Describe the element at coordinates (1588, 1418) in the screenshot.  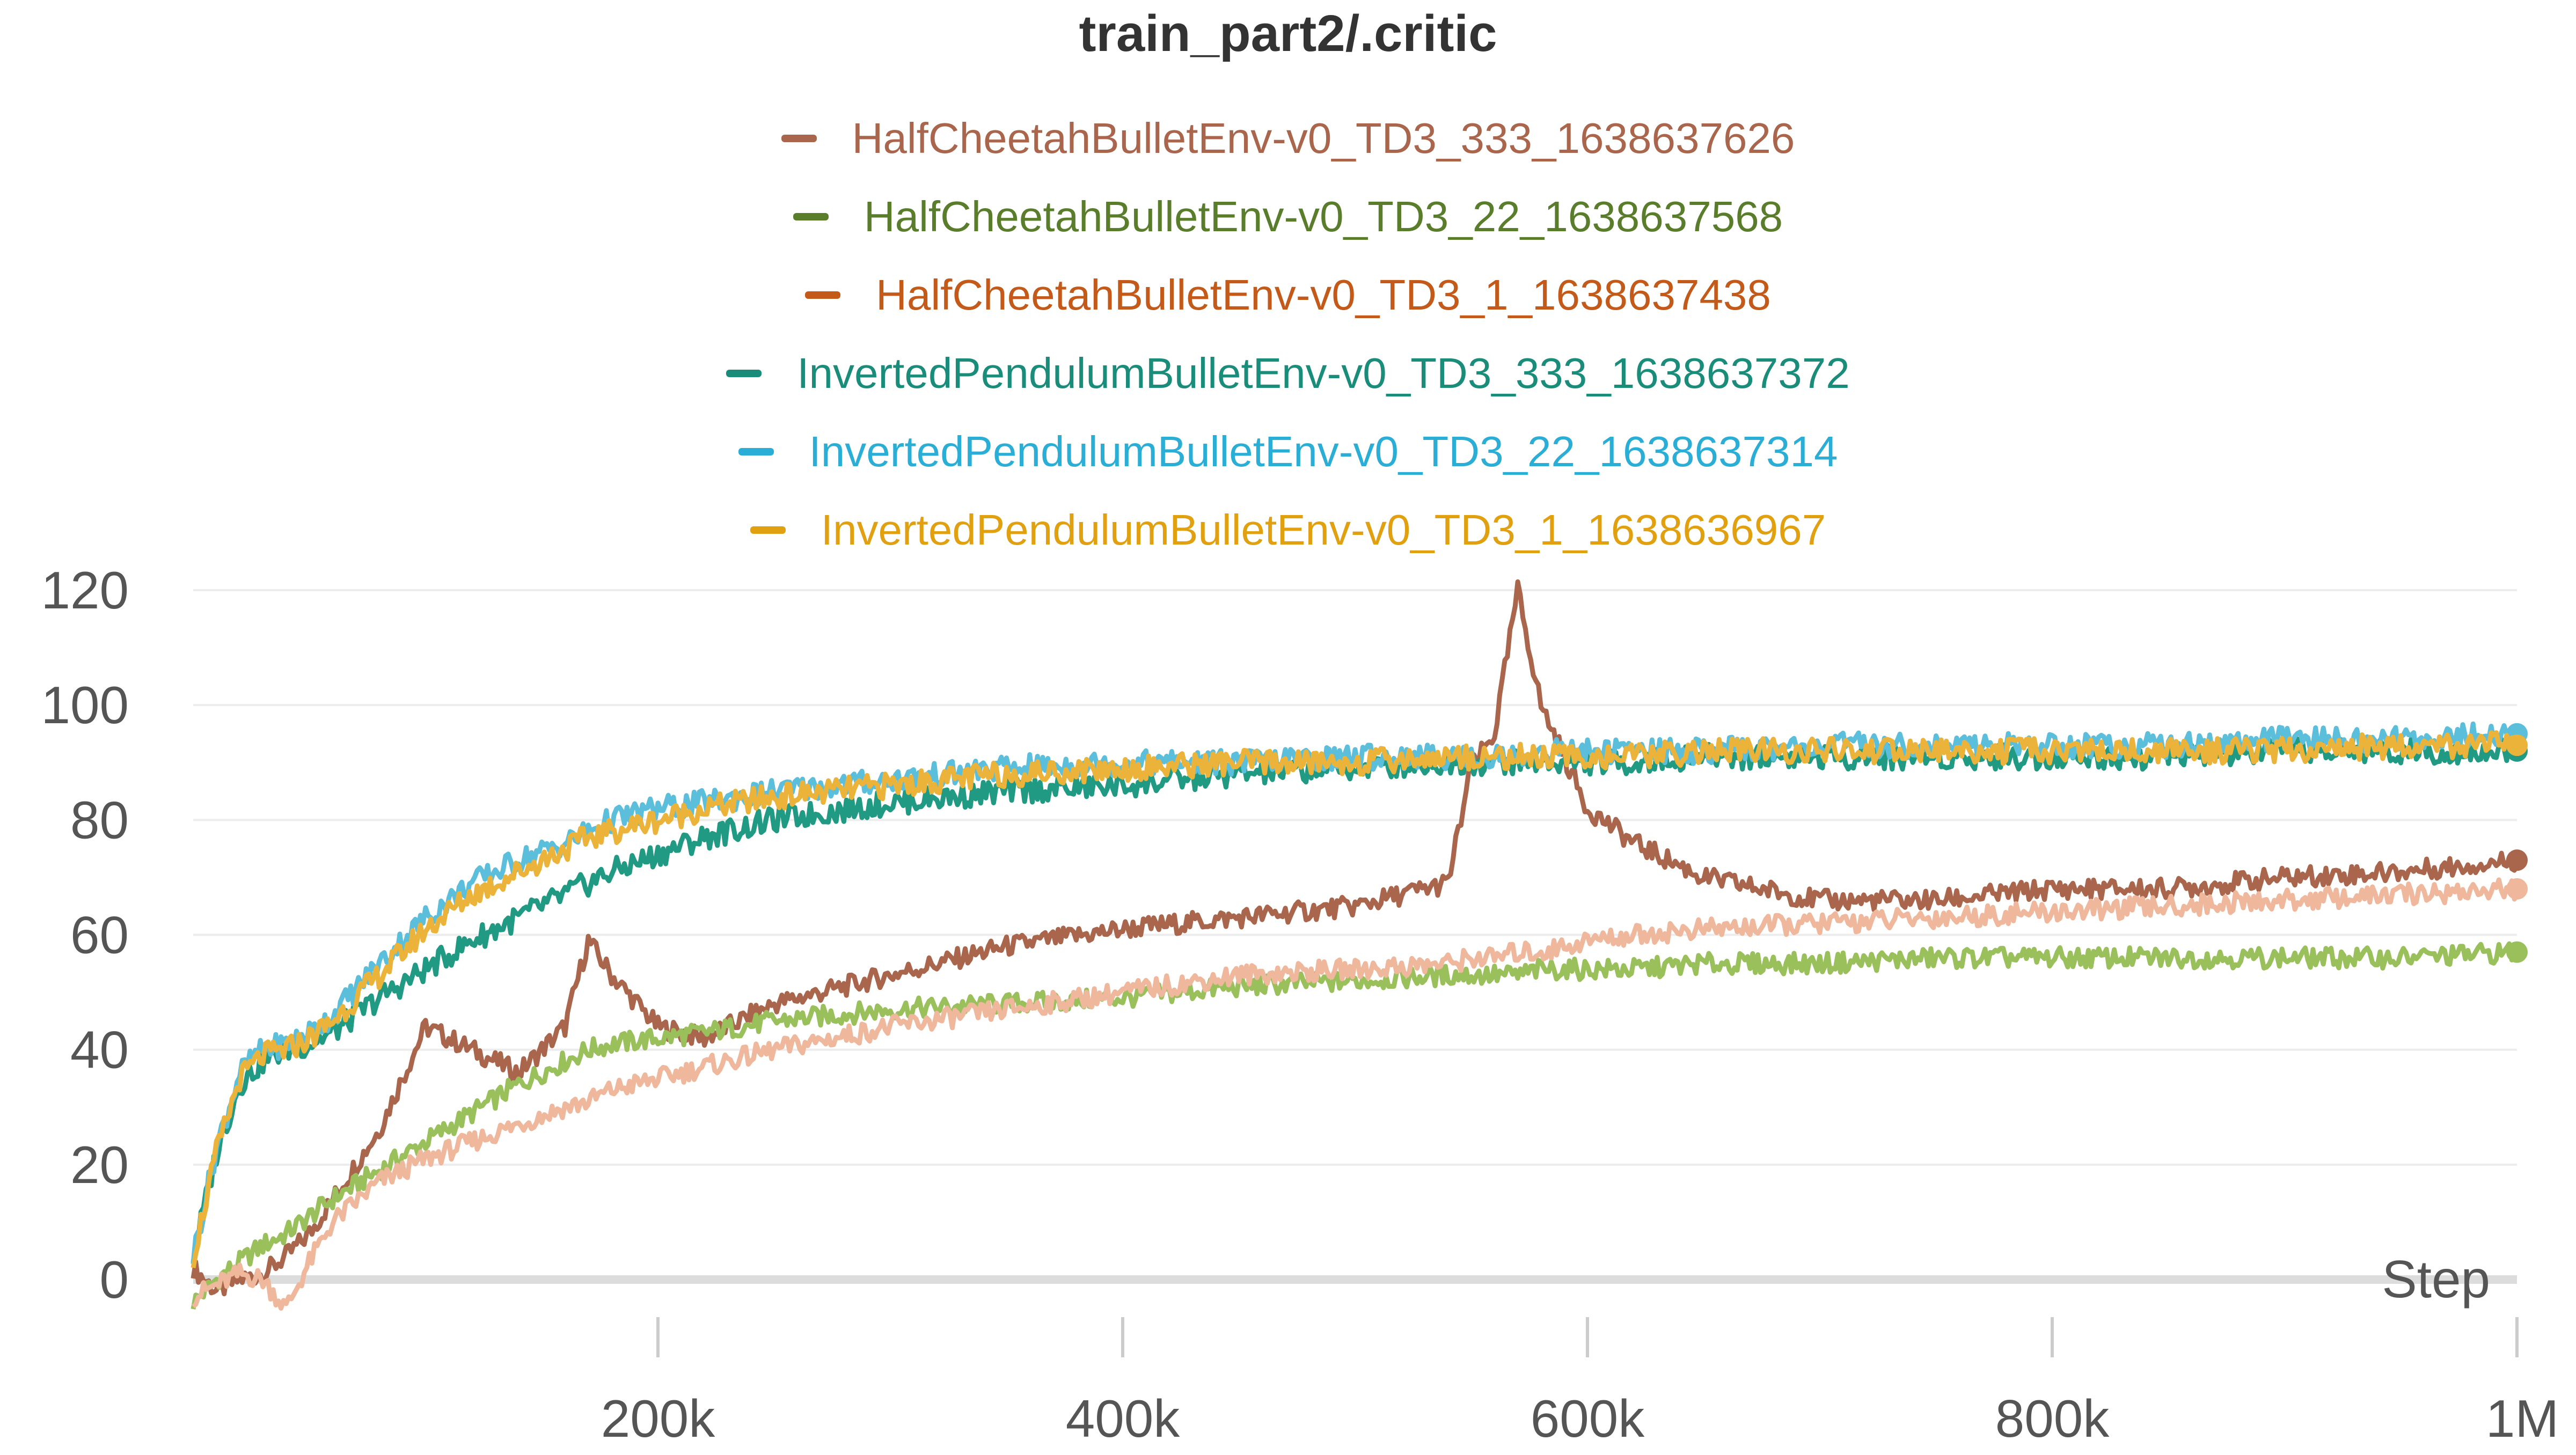
I see `x-tick-label: 600k` at that location.